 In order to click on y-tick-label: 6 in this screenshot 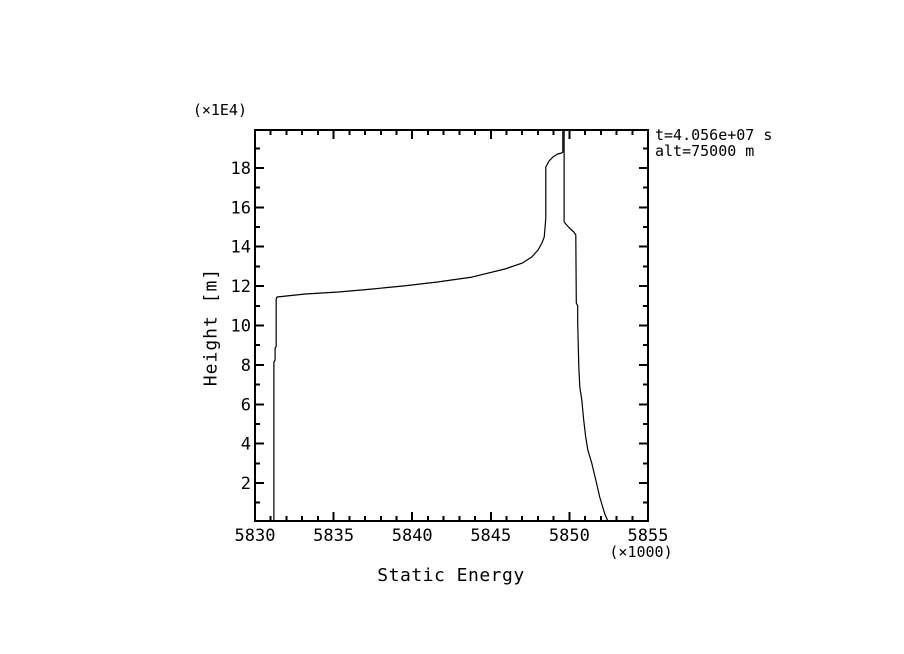, I will do `click(246, 405)`.